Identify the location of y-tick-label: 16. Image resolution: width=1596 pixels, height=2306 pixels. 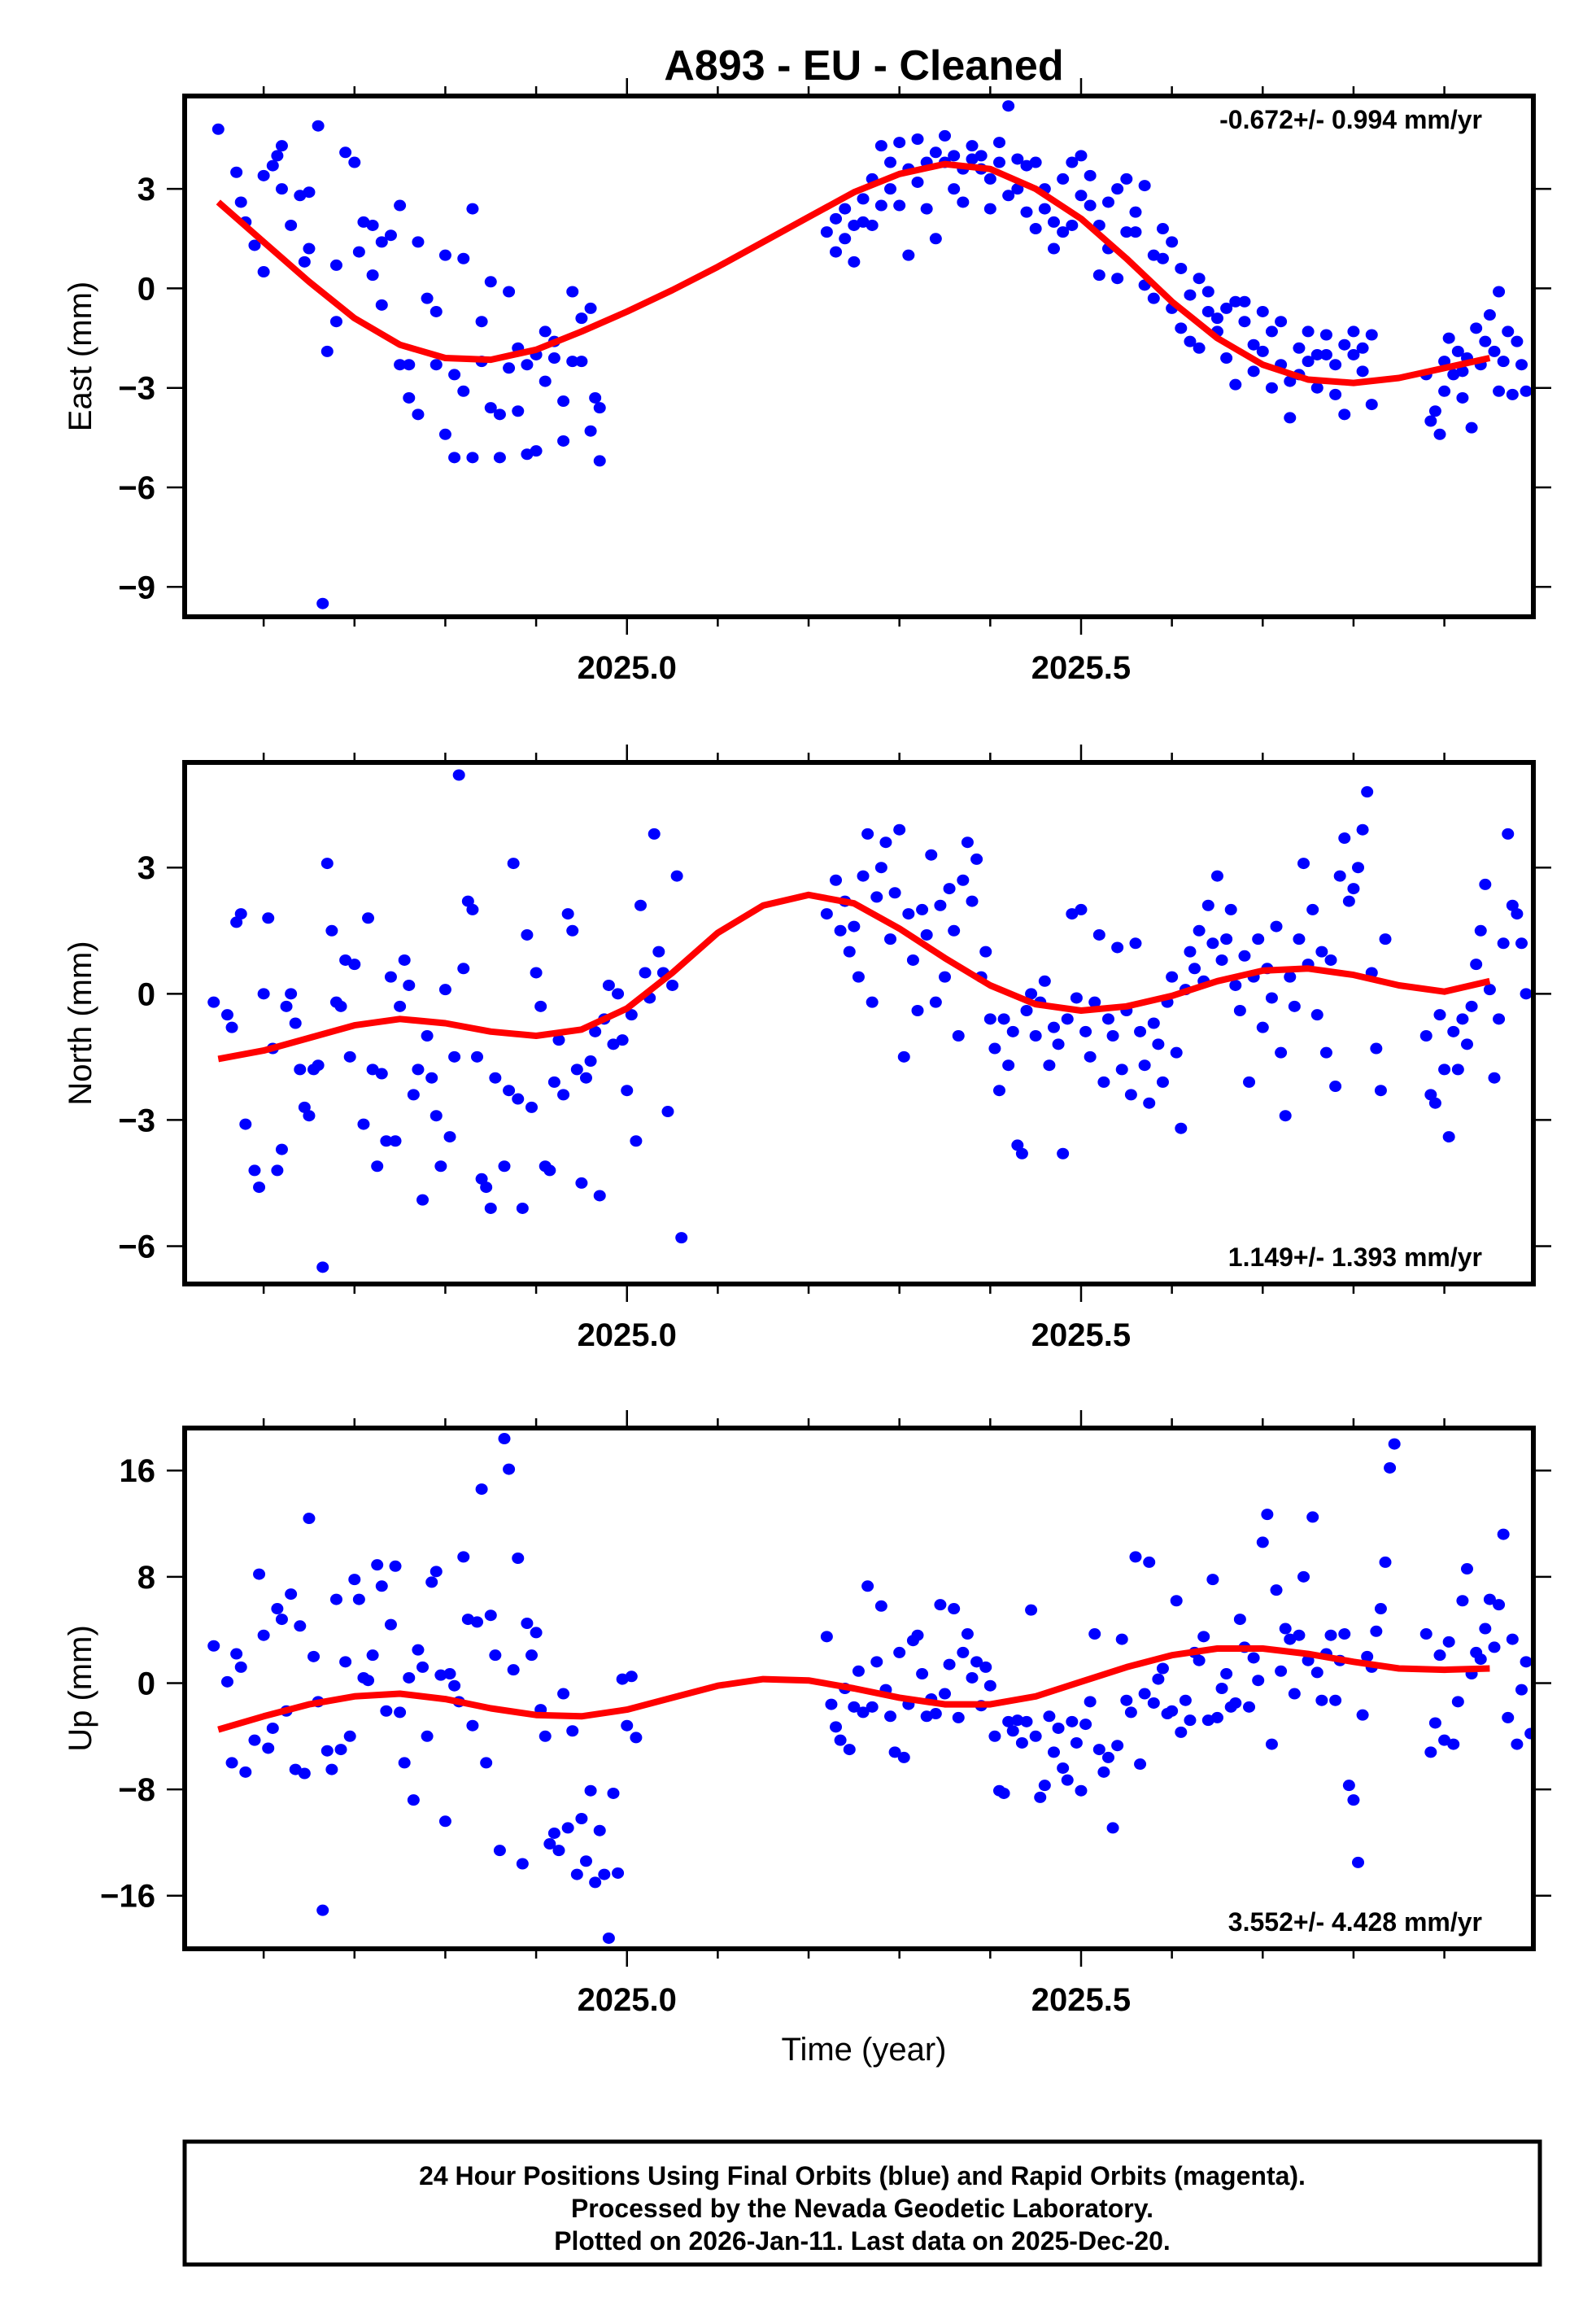
(138, 1471).